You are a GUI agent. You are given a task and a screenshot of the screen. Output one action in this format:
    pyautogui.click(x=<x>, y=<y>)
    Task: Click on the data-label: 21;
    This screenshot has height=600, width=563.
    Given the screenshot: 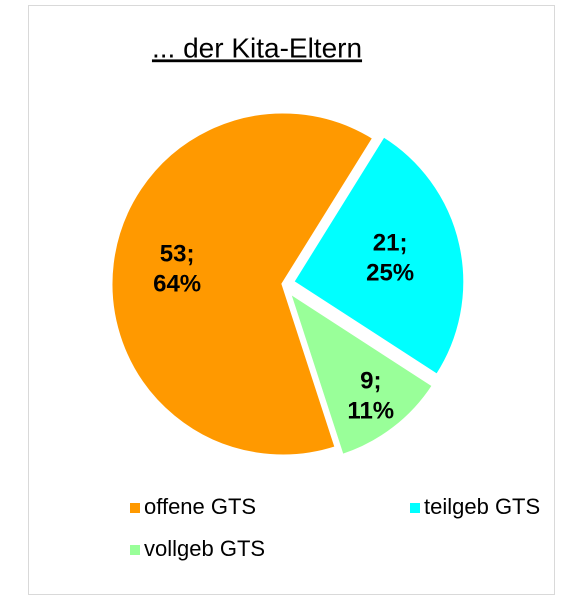 What is the action you would take?
    pyautogui.click(x=390, y=242)
    